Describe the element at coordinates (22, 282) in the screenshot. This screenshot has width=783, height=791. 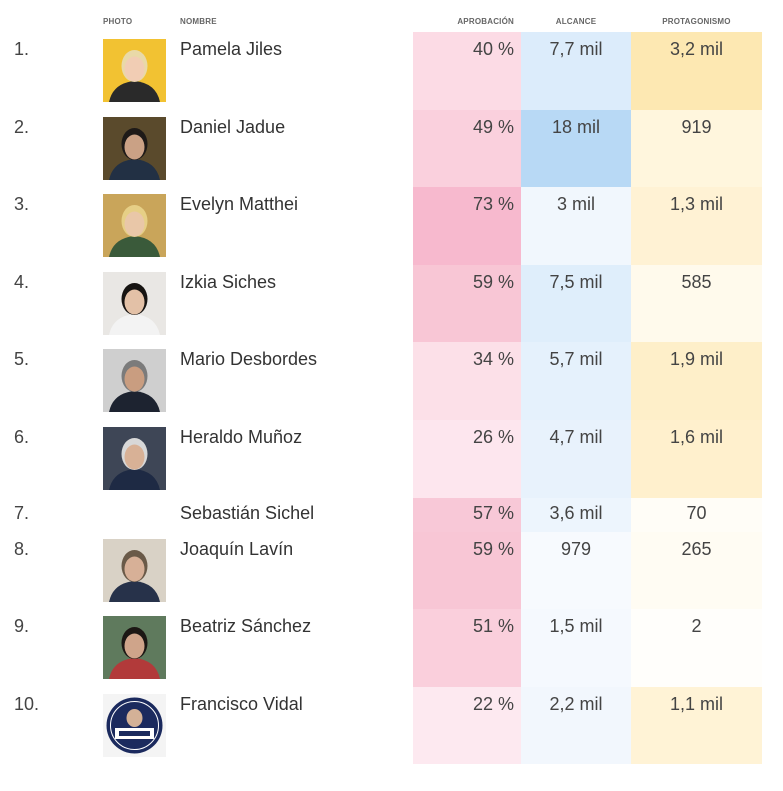
I see `rank-number: 4.` at that location.